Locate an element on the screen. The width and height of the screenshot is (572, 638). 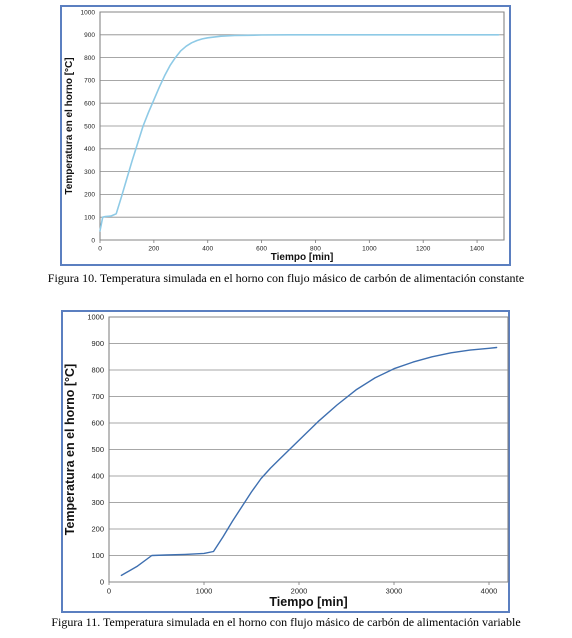
x-tick-label-600: 600 is located at coordinates (261, 249).